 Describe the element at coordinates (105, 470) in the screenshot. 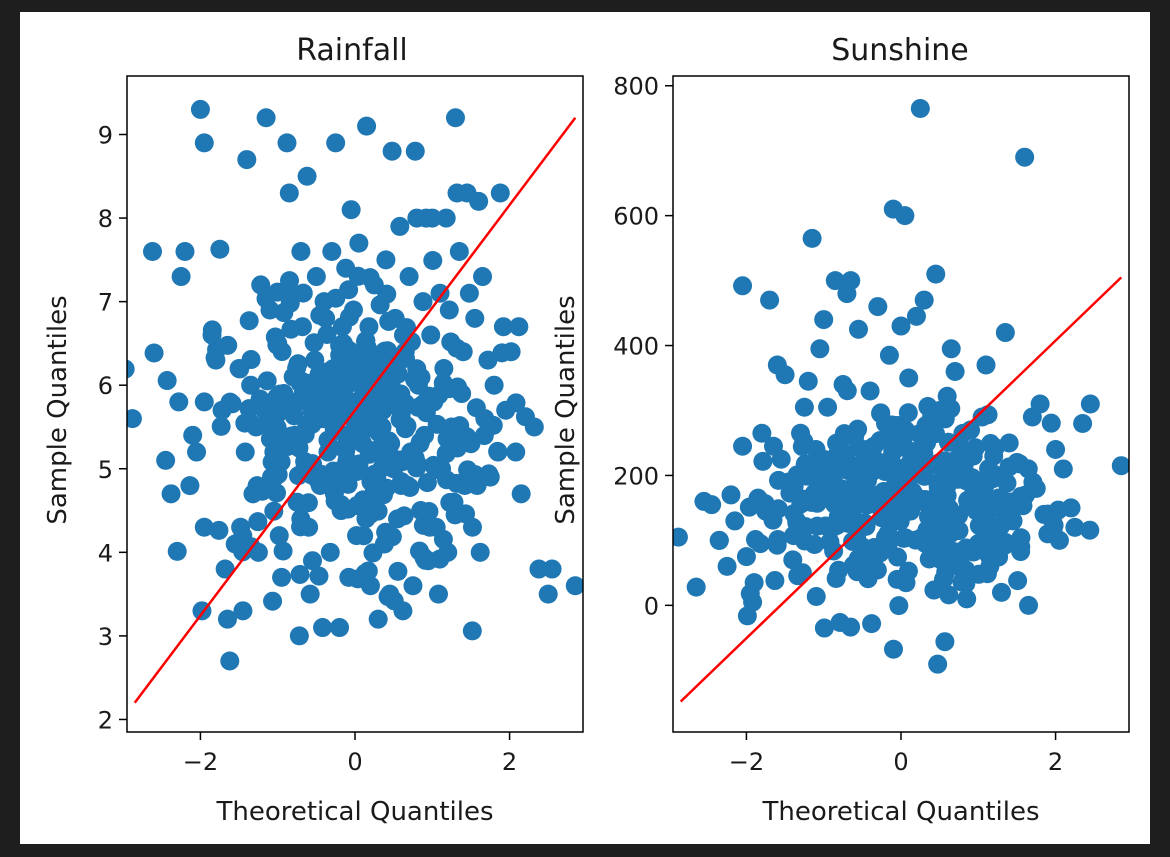

I see `rainfall-y-tick-label: 5` at that location.